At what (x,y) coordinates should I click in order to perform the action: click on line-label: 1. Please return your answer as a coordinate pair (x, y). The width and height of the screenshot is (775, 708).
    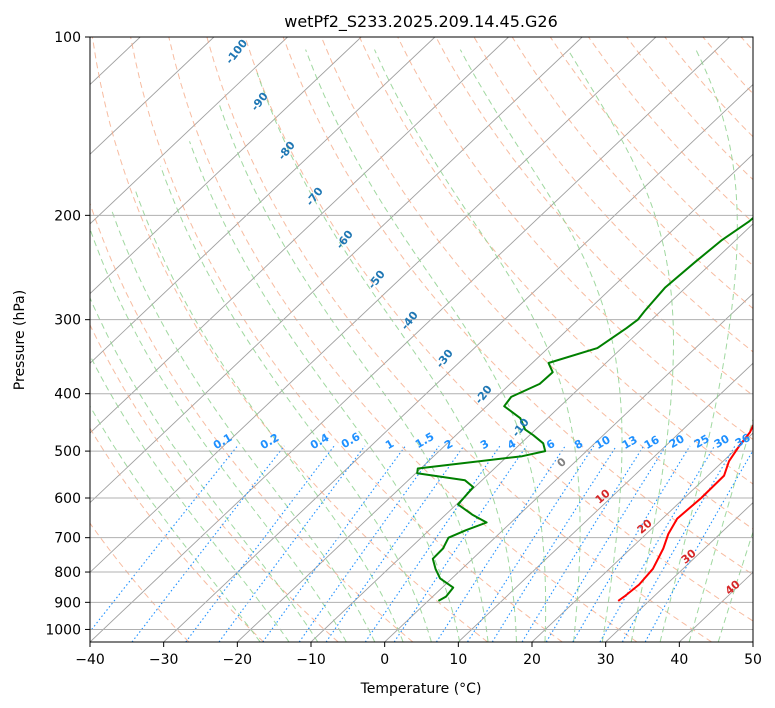
    Looking at the image, I should click on (389, 444).